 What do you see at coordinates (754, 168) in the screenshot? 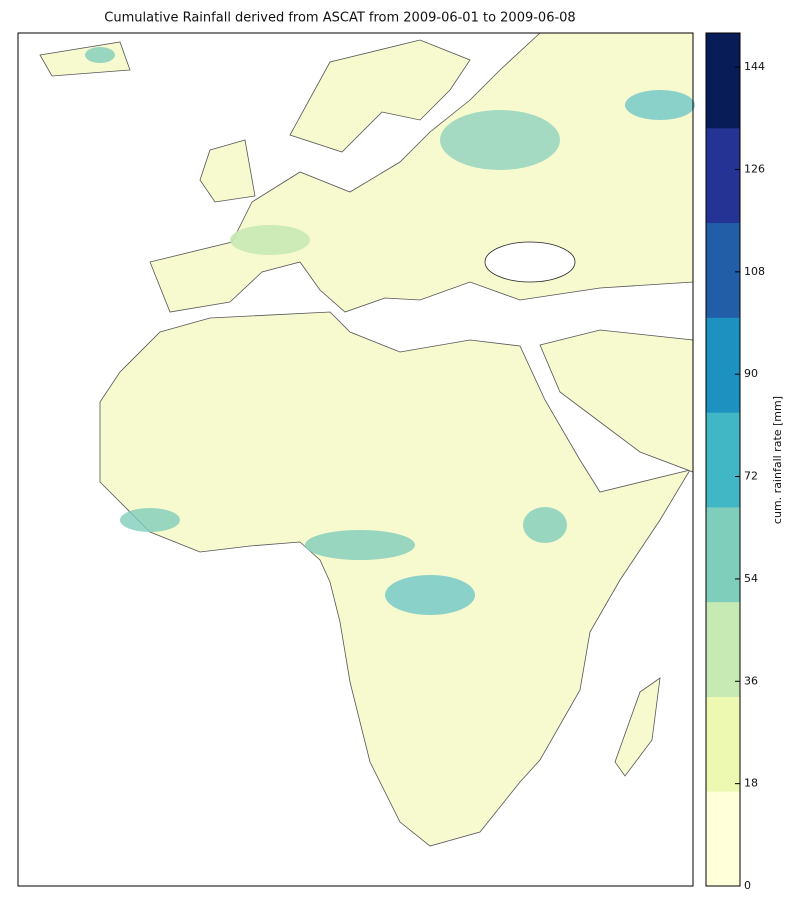
I see `colorbar-tick-label: 126` at bounding box center [754, 168].